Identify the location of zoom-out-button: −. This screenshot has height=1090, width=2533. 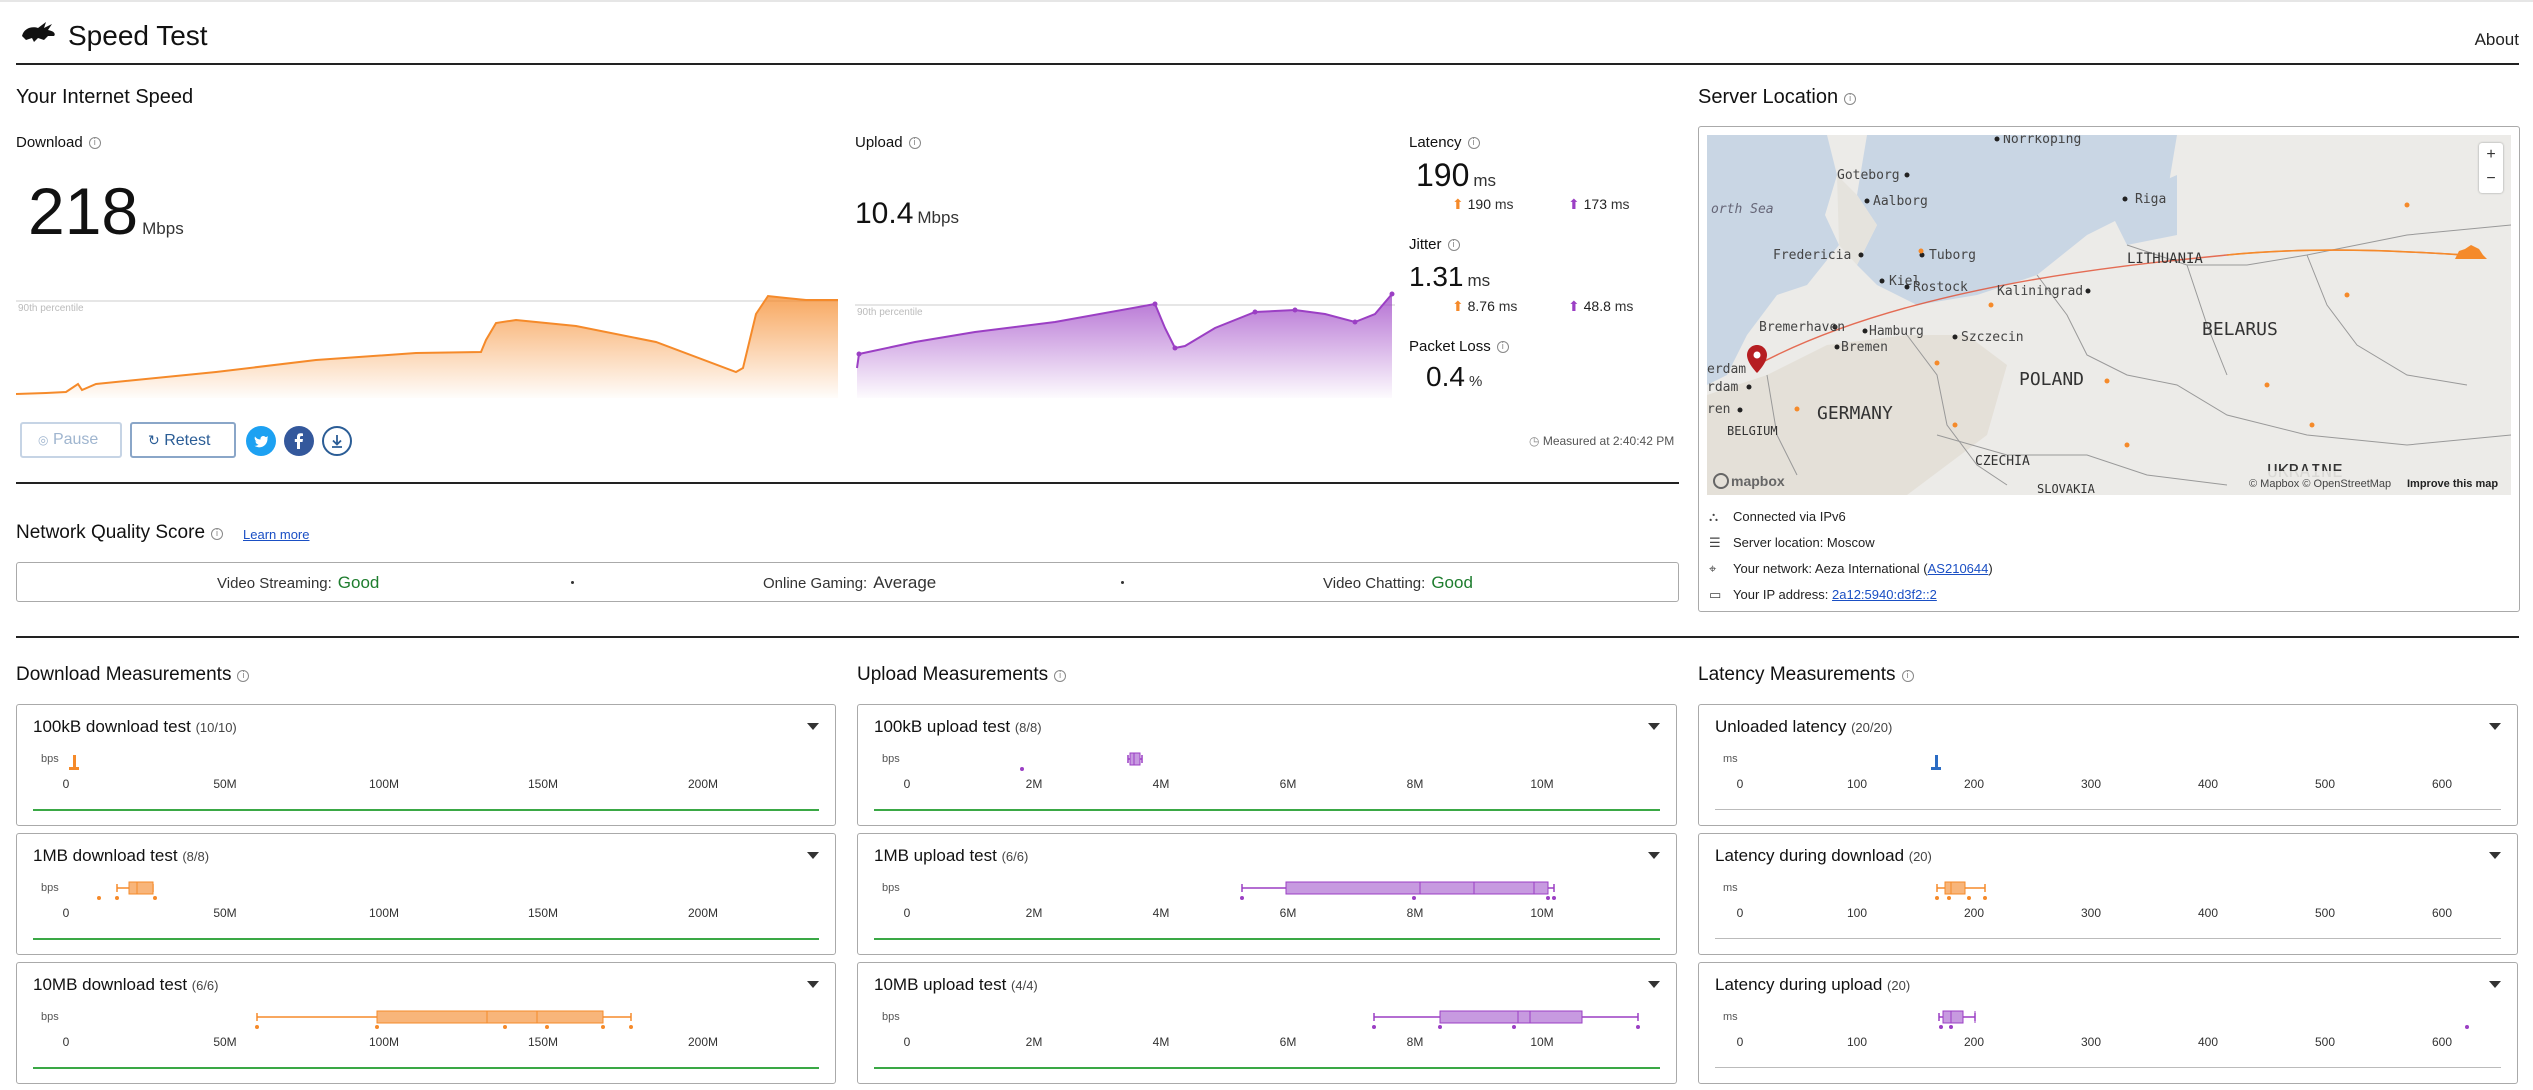
(2491, 178).